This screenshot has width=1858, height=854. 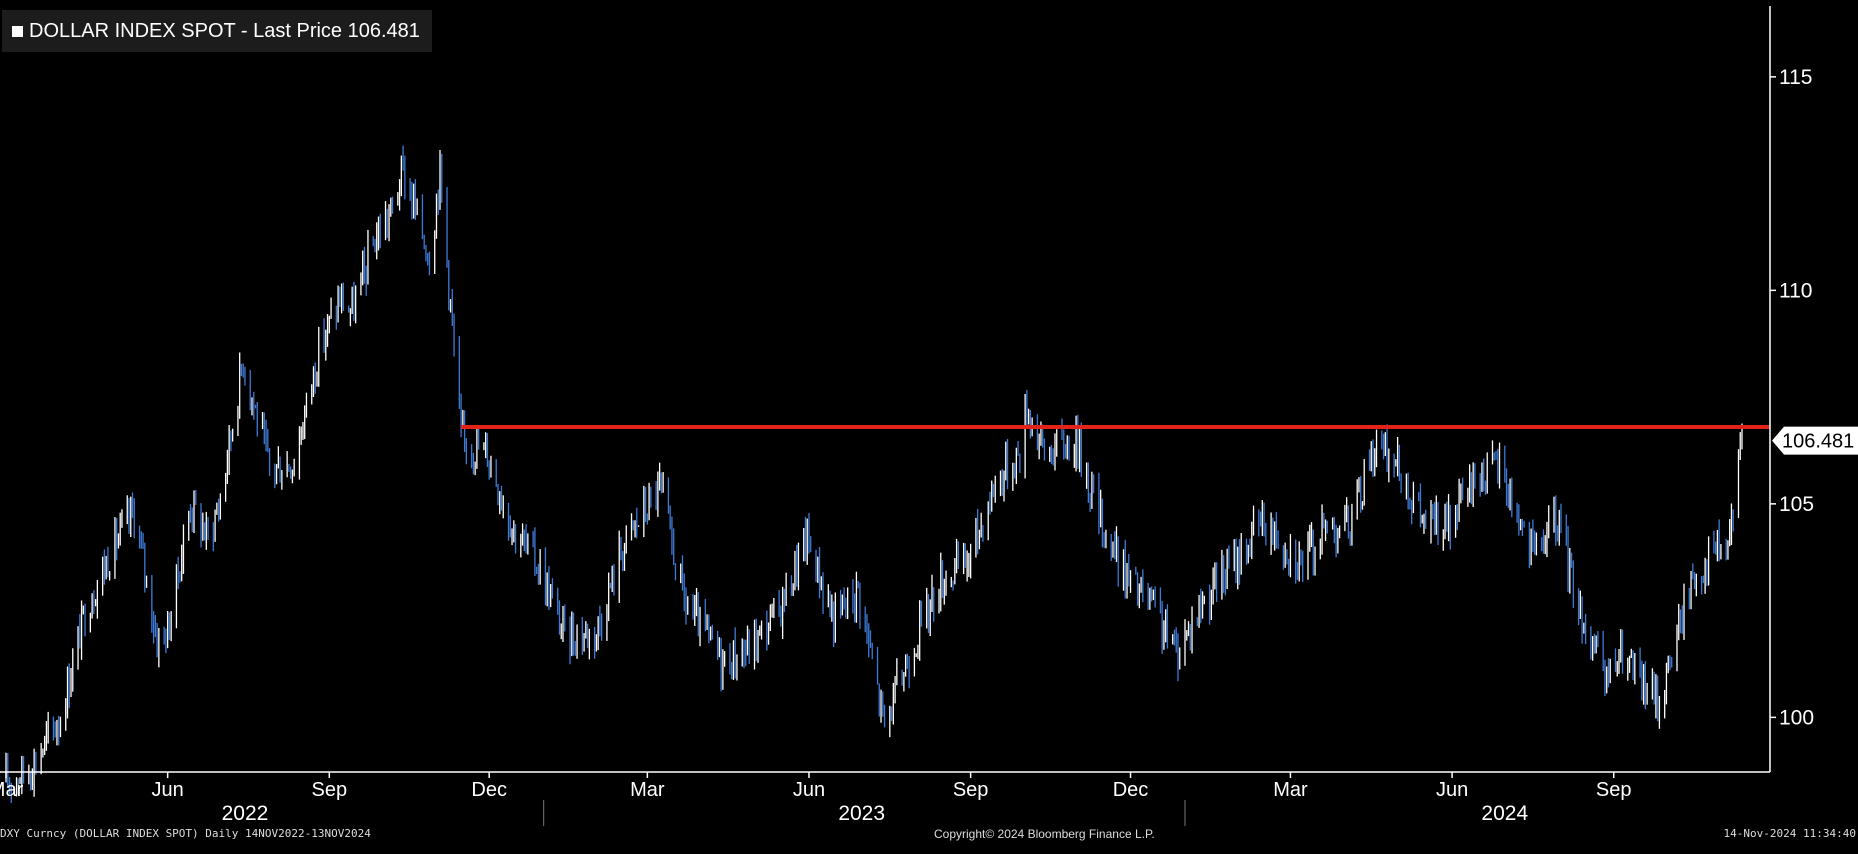 What do you see at coordinates (1795, 290) in the screenshot?
I see `y-tick-label: 110` at bounding box center [1795, 290].